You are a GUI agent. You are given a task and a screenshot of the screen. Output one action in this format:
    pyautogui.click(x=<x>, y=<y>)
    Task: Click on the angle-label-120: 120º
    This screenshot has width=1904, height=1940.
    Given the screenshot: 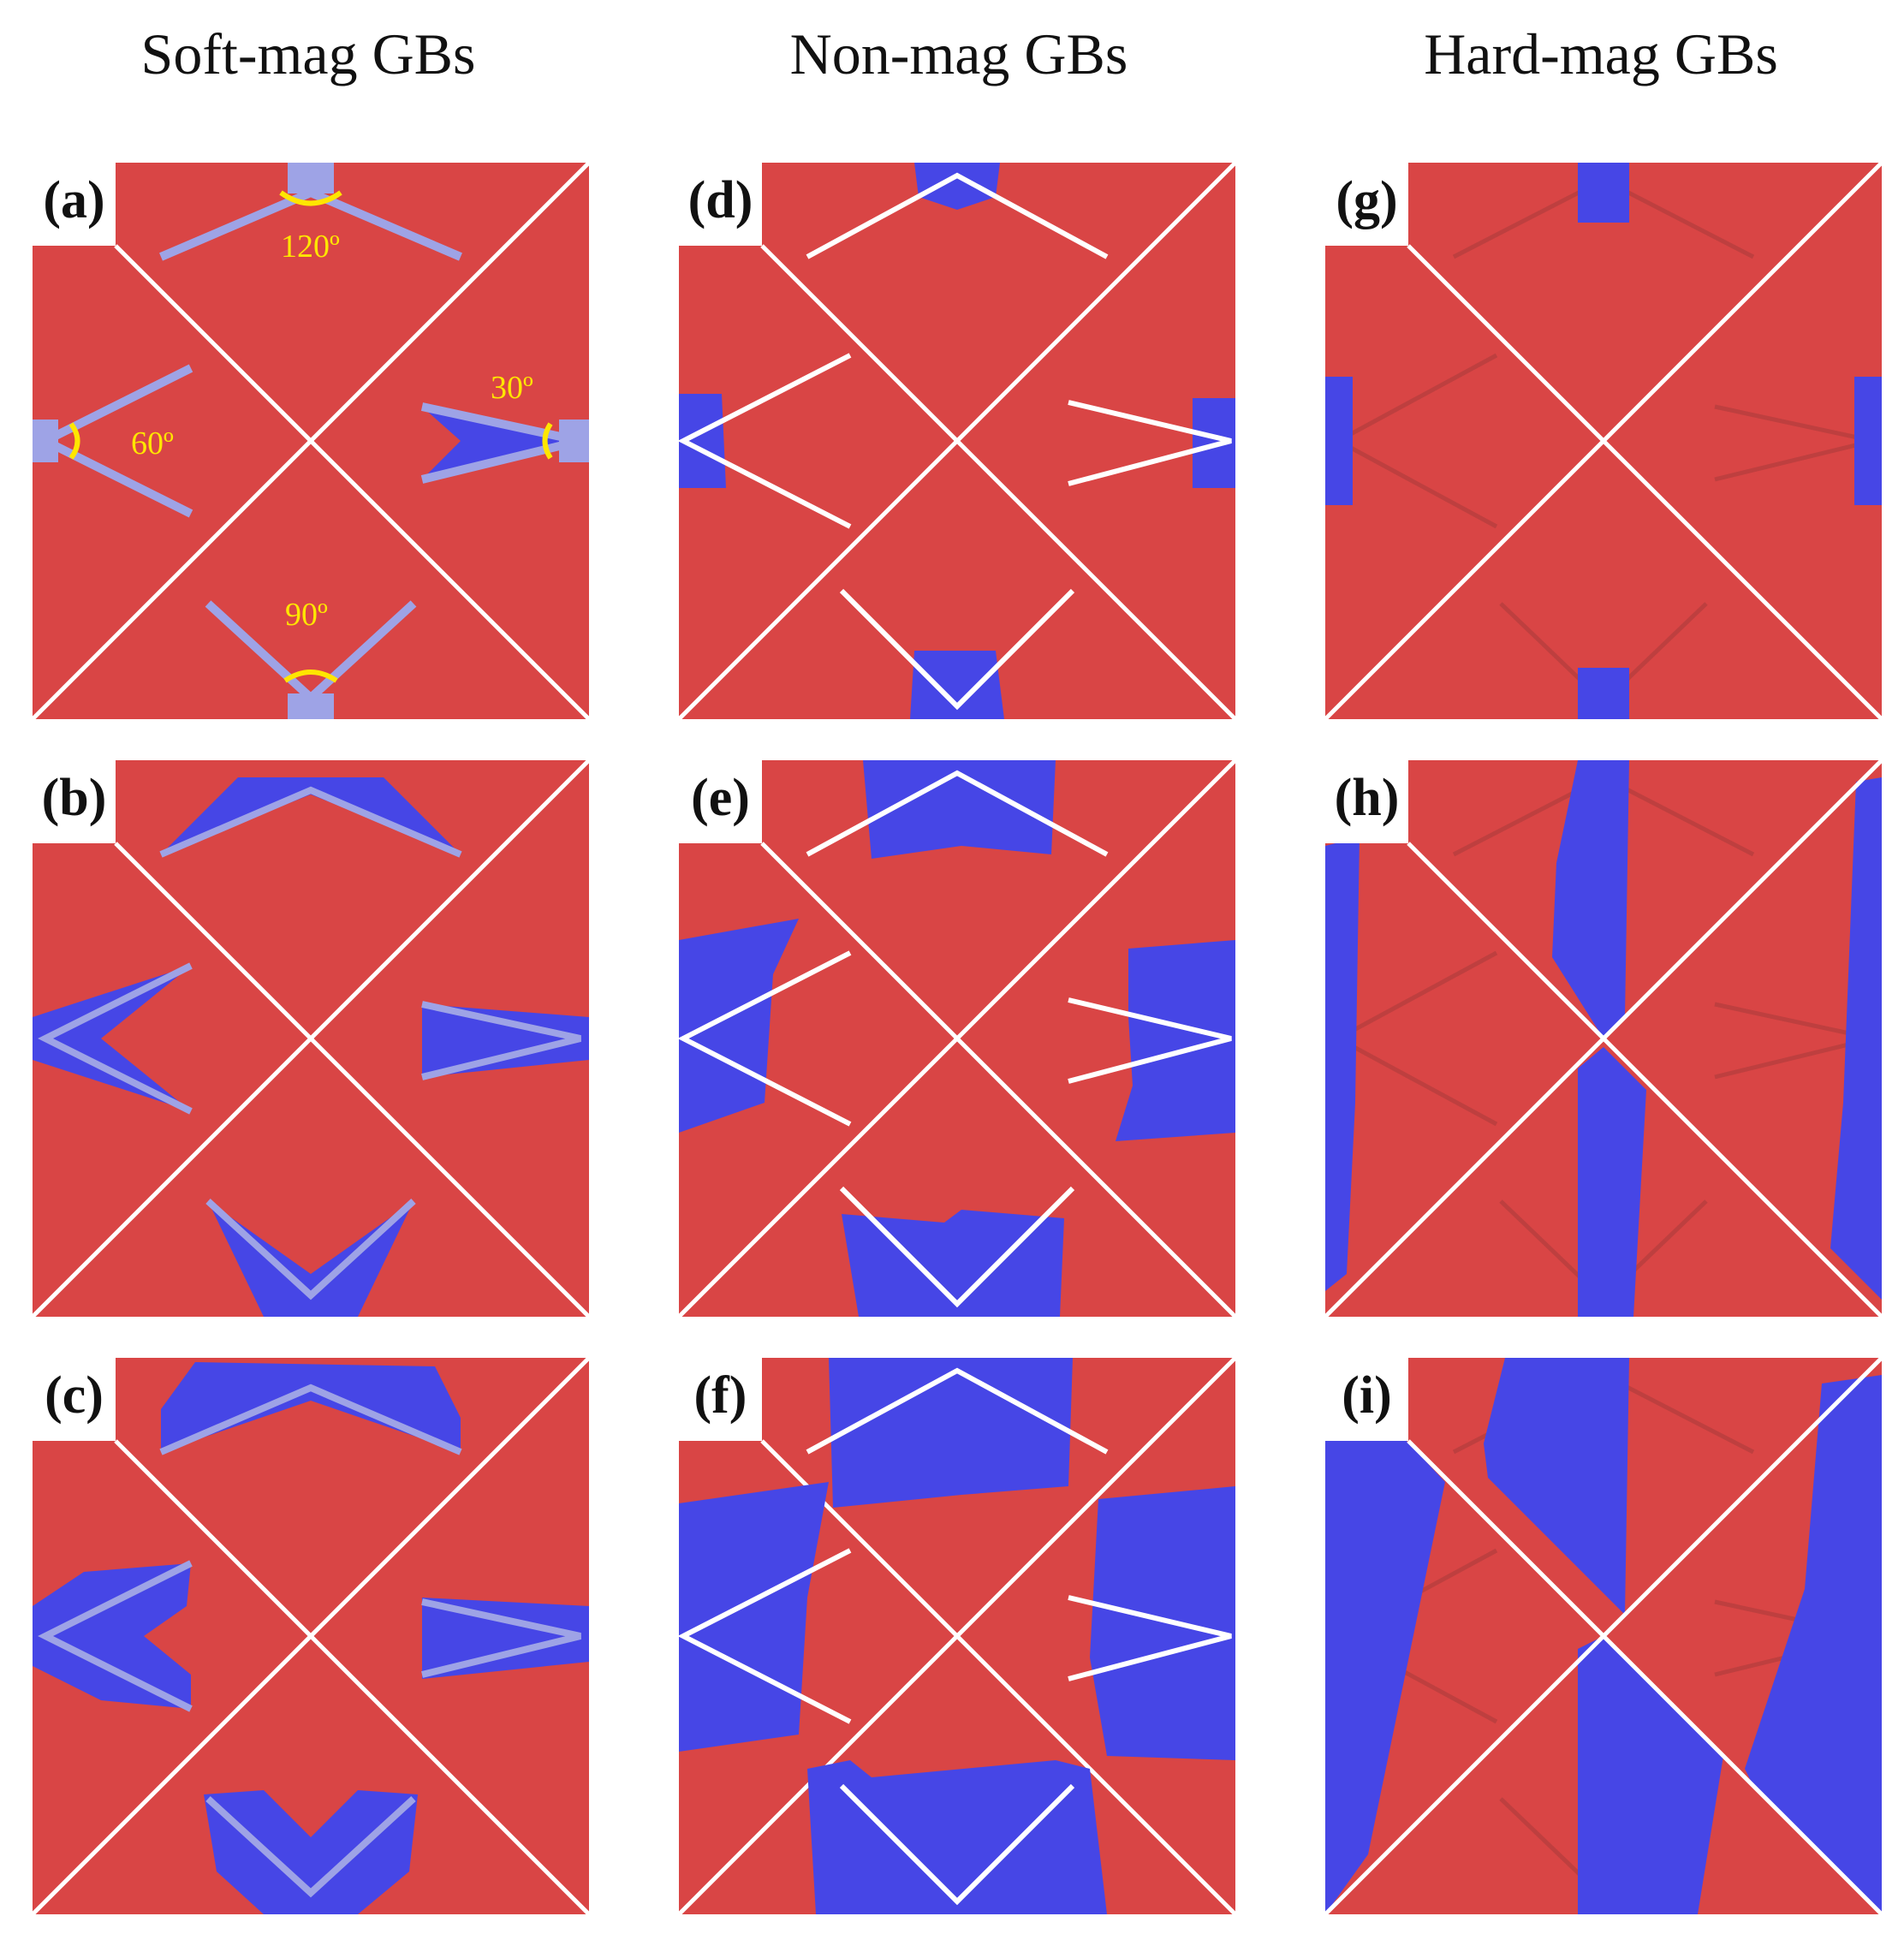 What is the action you would take?
    pyautogui.click(x=311, y=247)
    